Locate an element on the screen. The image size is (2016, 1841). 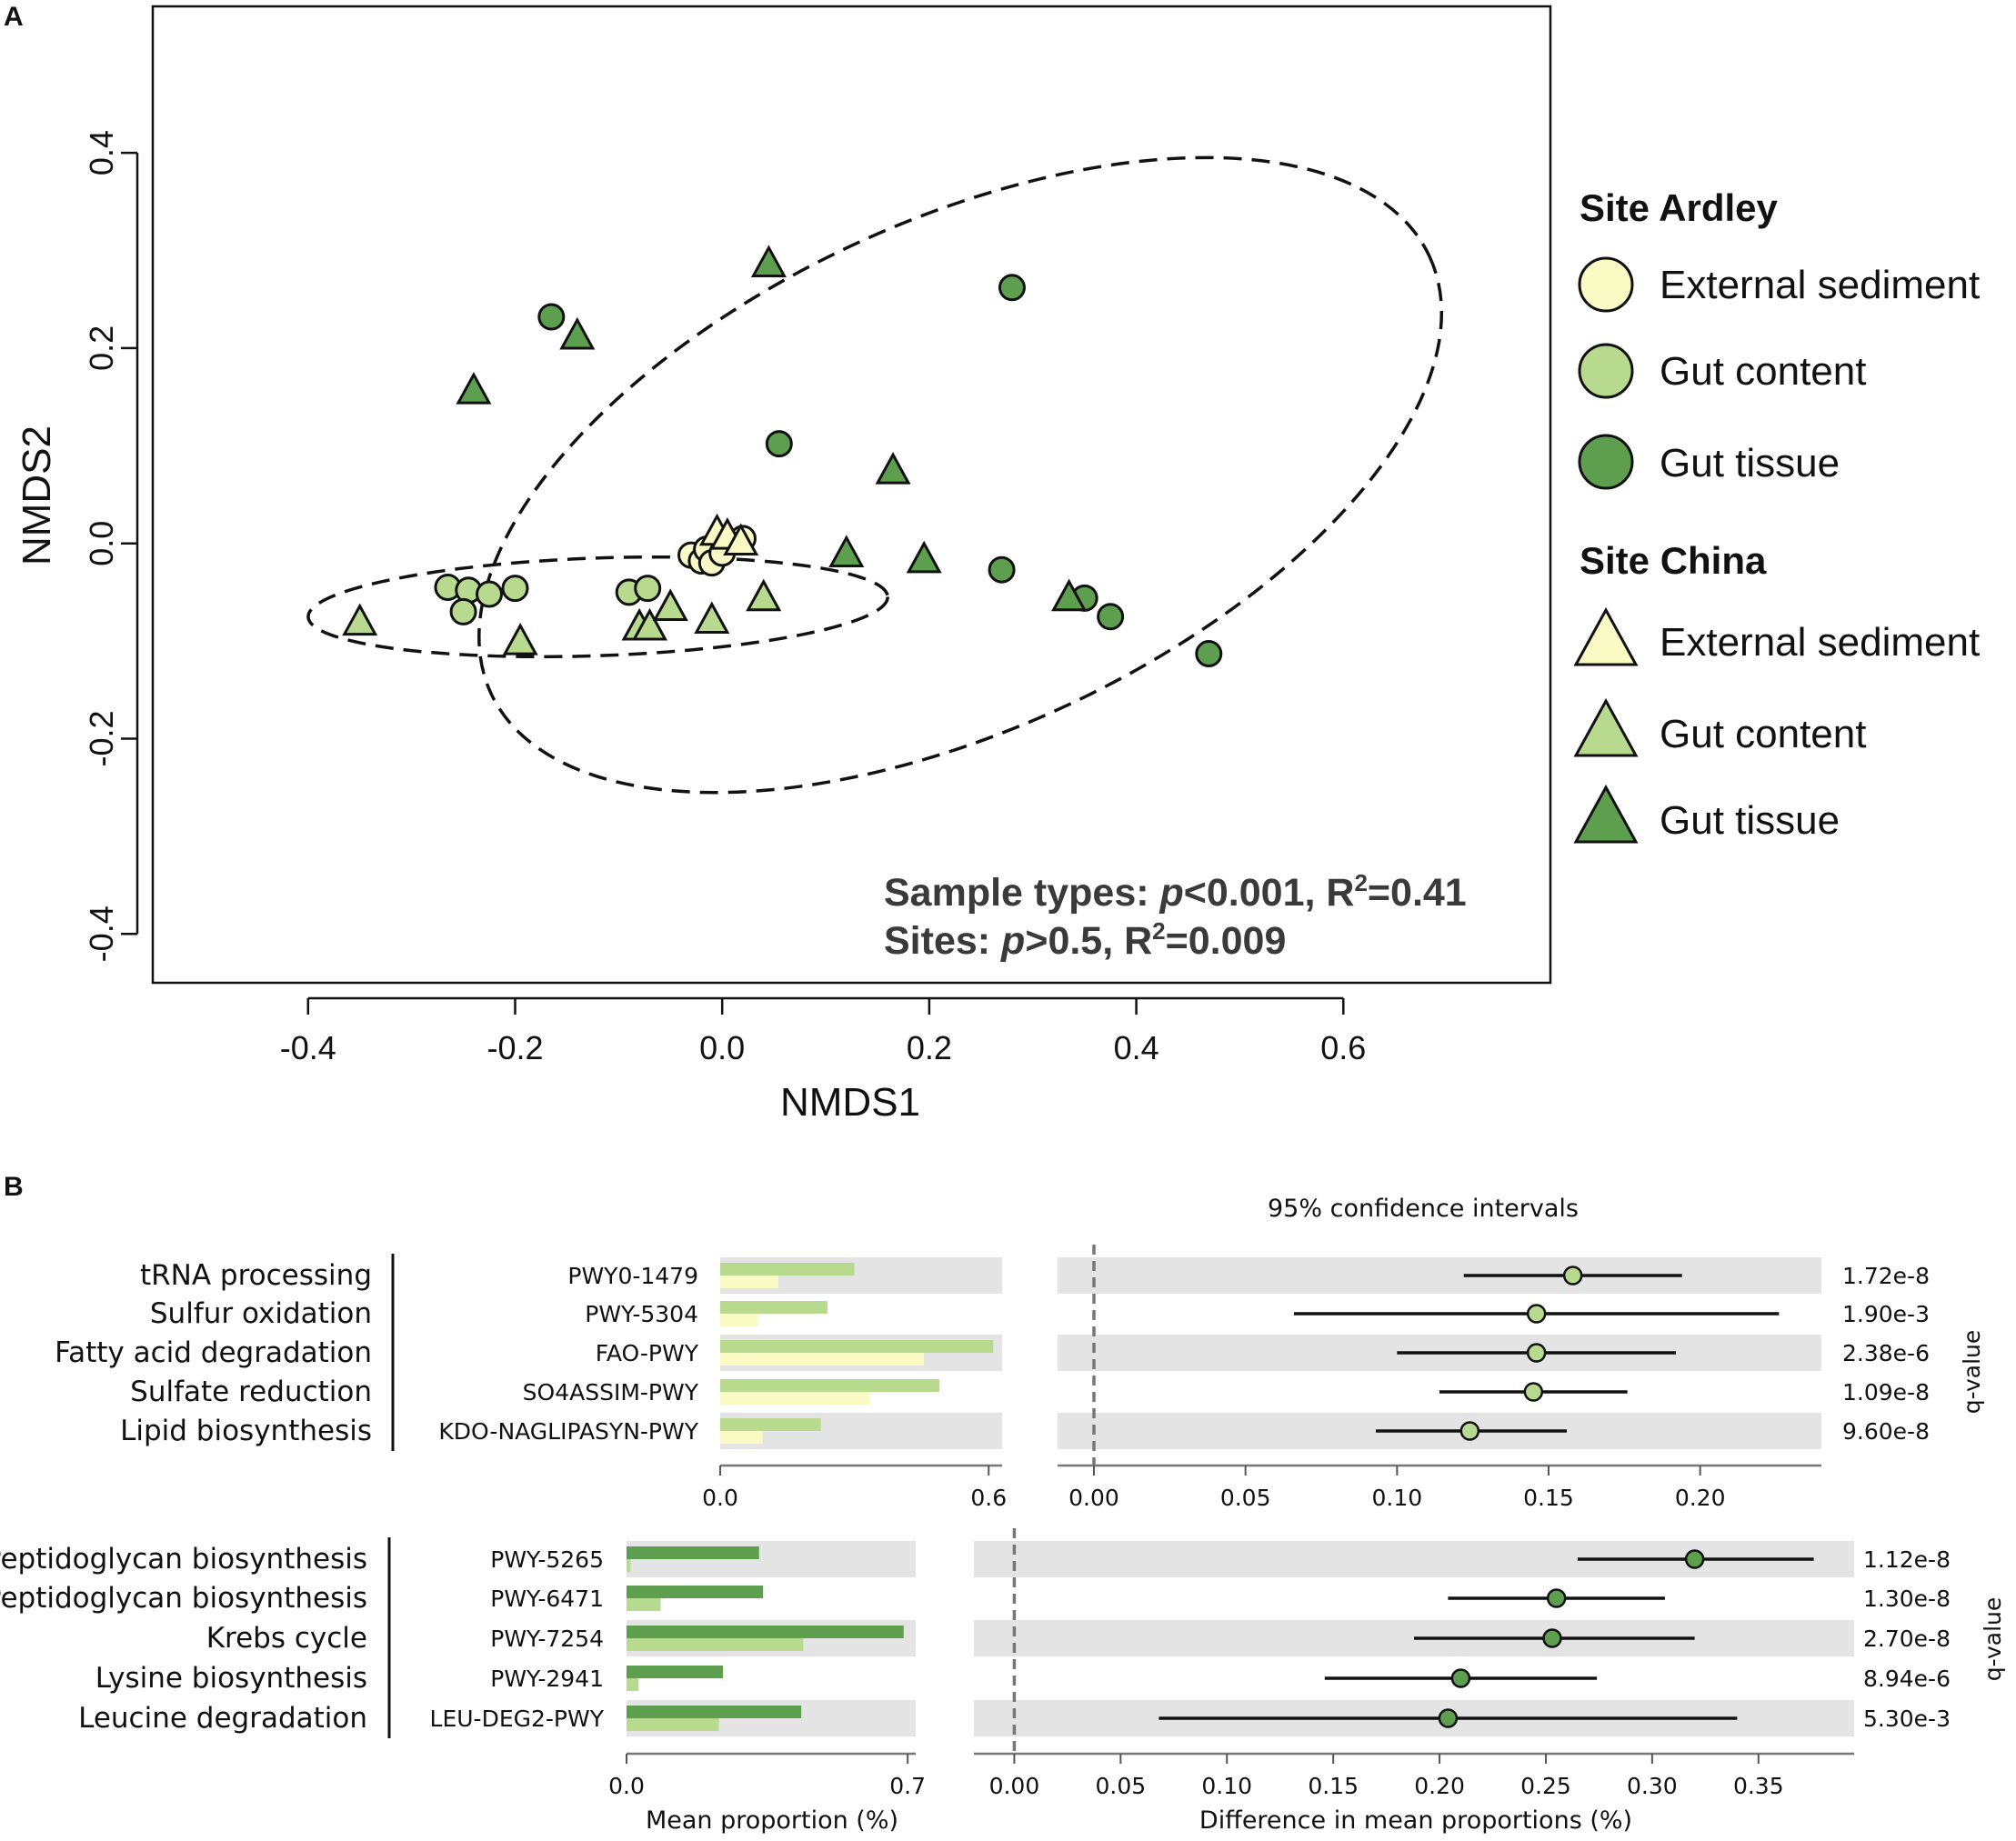
x-tick-label: -0.2 is located at coordinates (514, 1047).